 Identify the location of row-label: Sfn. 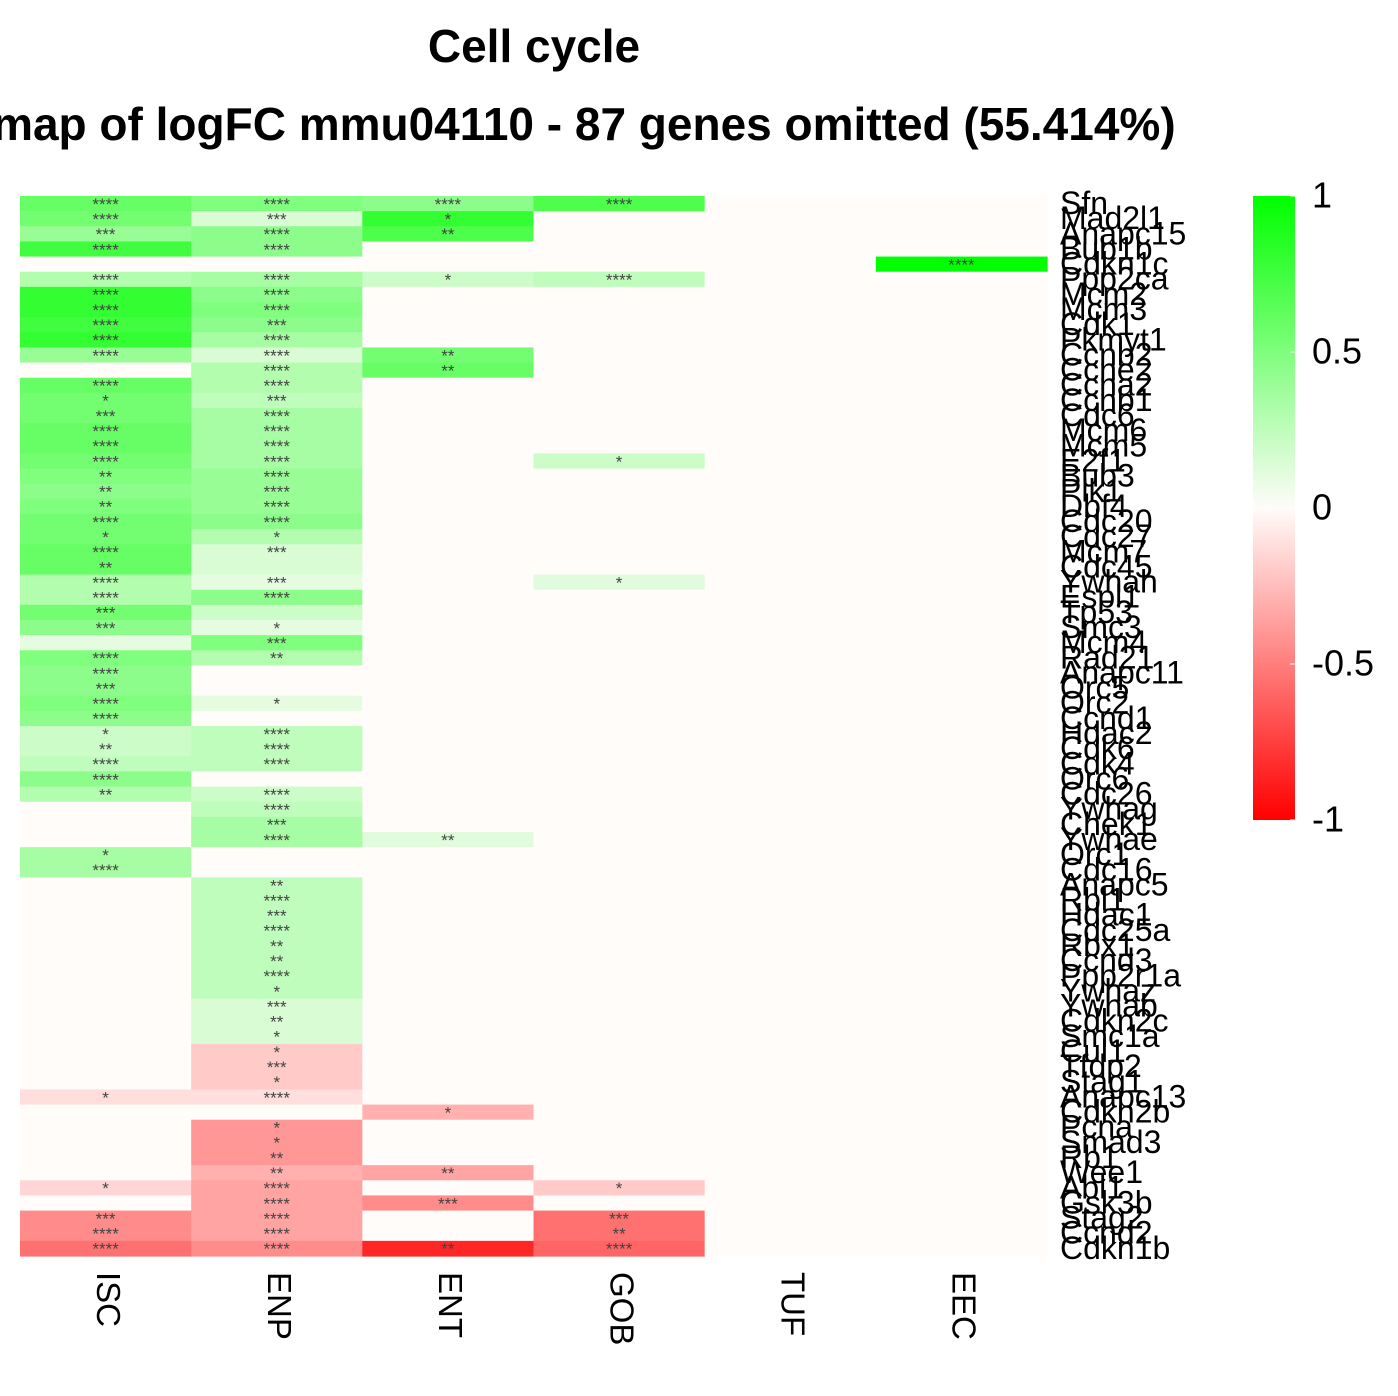
(1084, 203).